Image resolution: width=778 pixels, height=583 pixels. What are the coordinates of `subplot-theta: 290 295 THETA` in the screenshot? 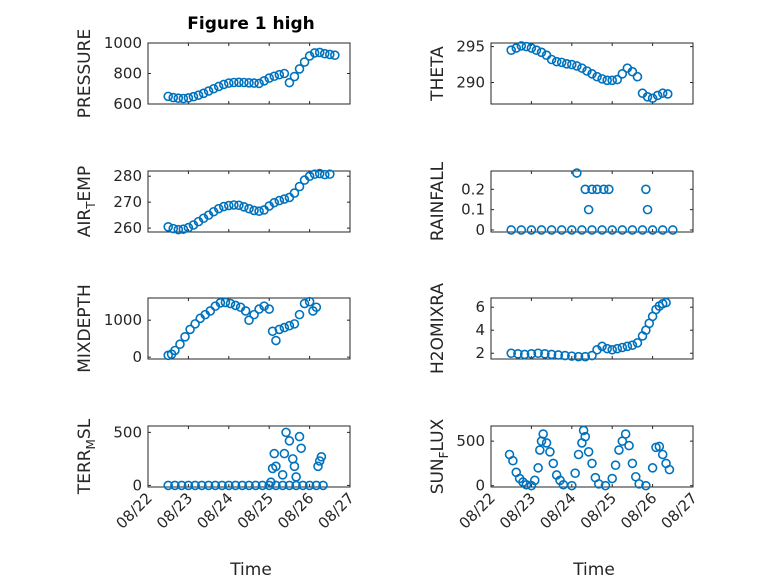 It's located at (561, 71).